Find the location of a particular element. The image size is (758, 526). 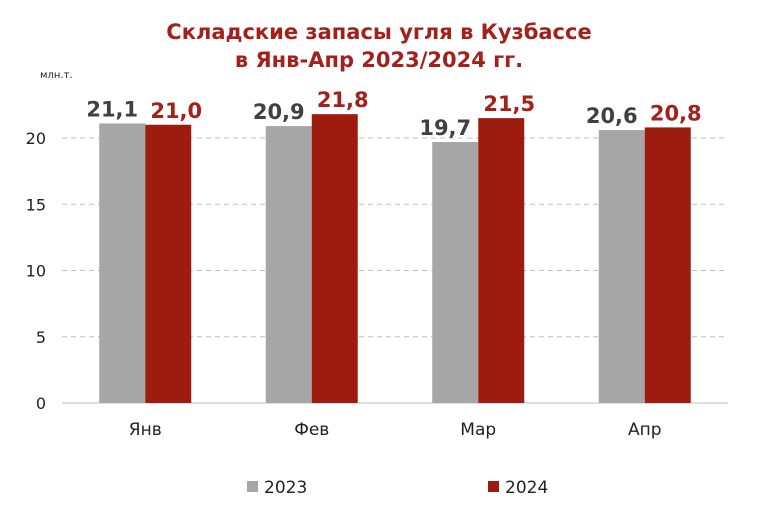

x-tick-label: Янв is located at coordinates (145, 430).